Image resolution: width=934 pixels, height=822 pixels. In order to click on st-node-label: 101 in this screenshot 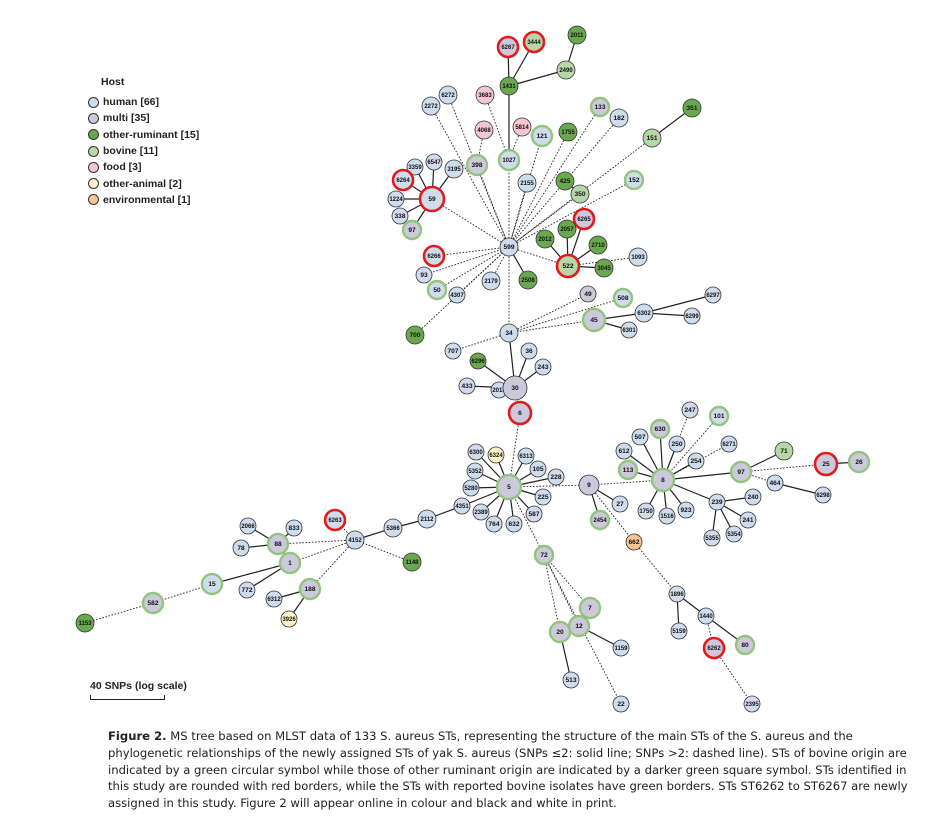, I will do `click(718, 416)`.